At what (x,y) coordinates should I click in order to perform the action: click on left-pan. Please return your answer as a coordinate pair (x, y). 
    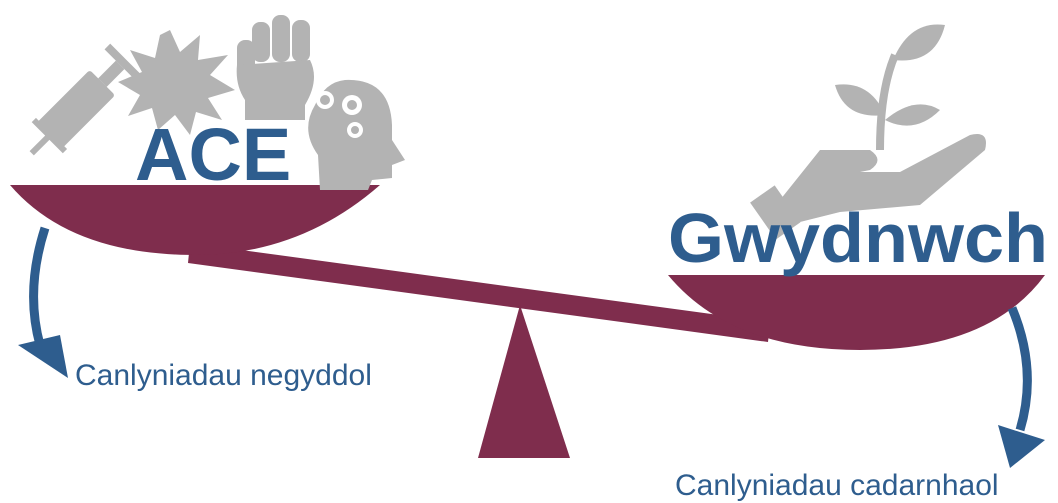
    Looking at the image, I should click on (195, 220).